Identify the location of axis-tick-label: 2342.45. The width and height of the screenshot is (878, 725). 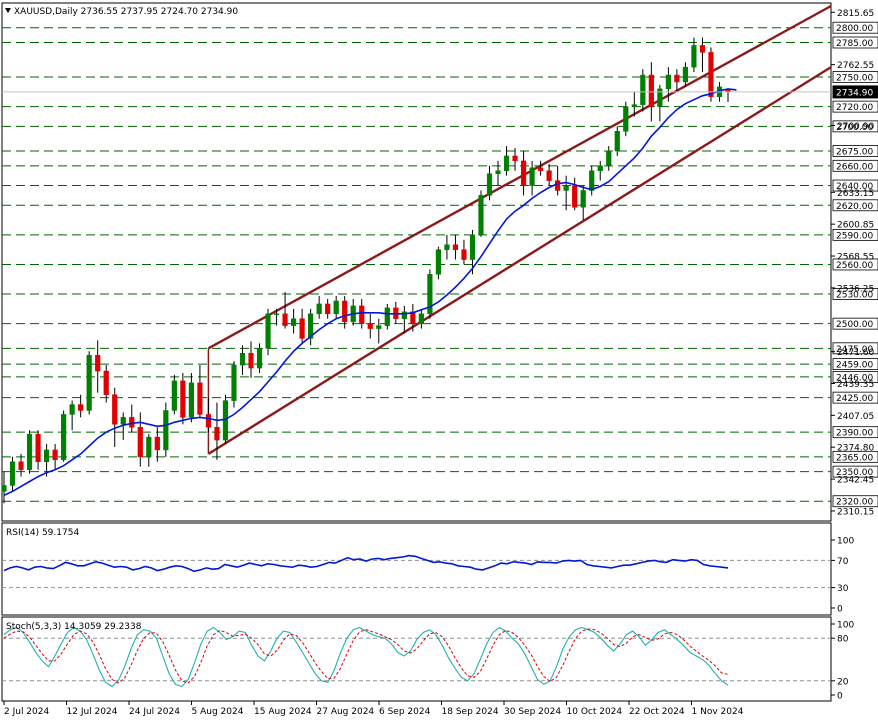
(855, 481).